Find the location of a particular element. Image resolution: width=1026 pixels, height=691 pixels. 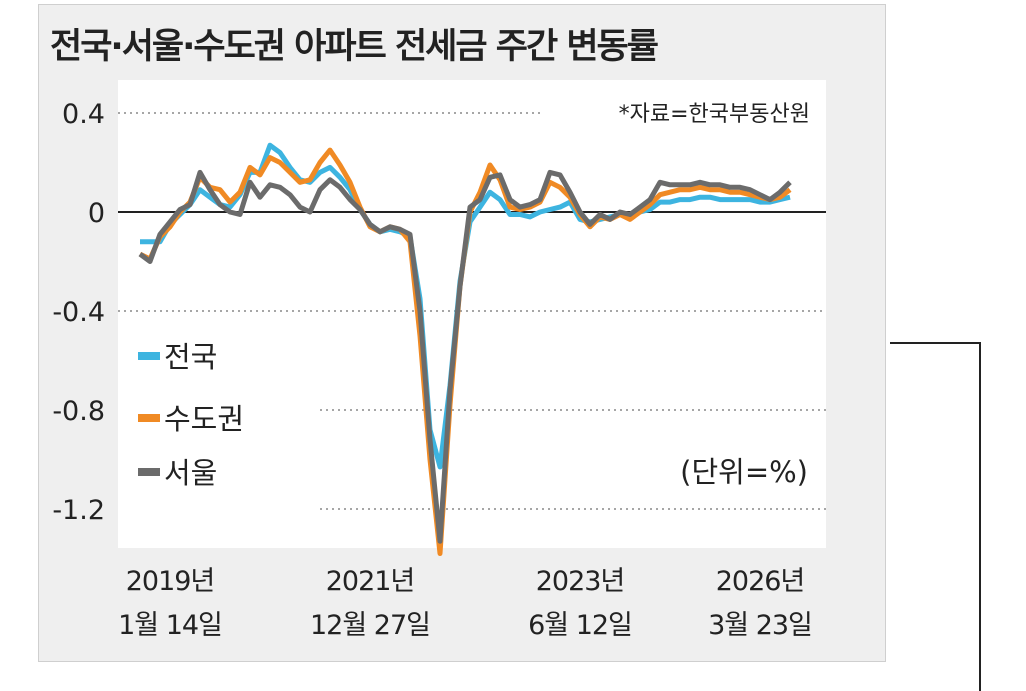

x-tick-label-date: 1월 14일 is located at coordinates (170, 625).